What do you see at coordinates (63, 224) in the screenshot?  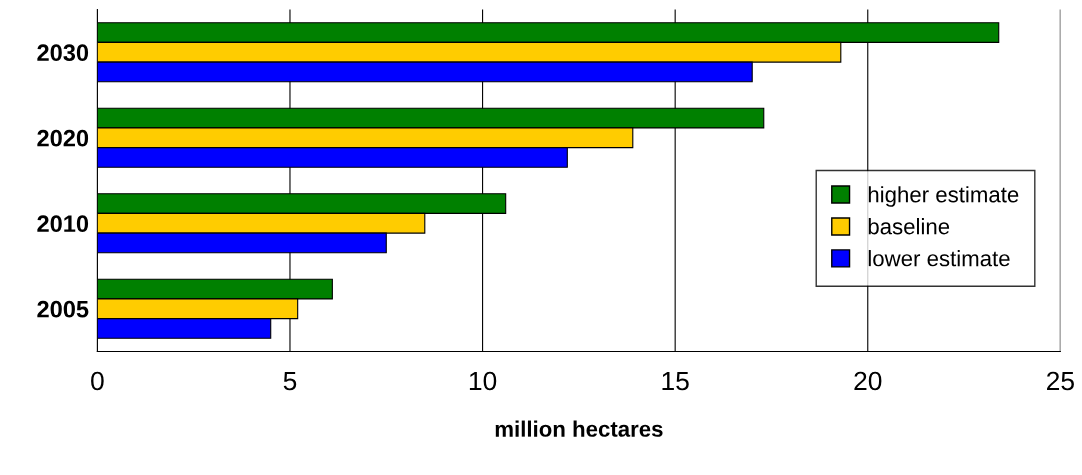 I see `y-tick-label: 2010` at bounding box center [63, 224].